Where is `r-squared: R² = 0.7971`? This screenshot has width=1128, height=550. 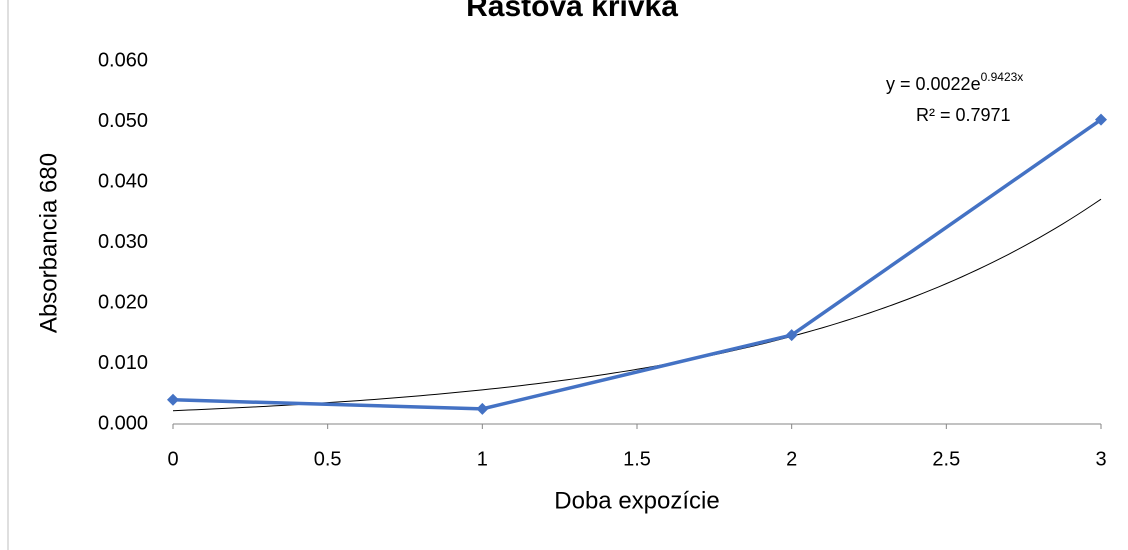 r-squared: R² = 0.7971 is located at coordinates (963, 115).